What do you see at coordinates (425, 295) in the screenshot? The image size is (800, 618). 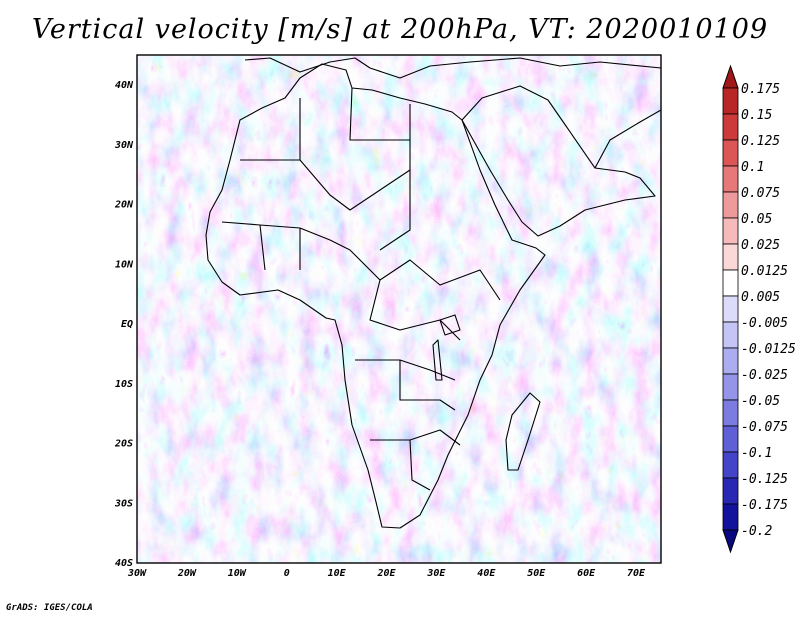 I see `border-central-africa` at bounding box center [425, 295].